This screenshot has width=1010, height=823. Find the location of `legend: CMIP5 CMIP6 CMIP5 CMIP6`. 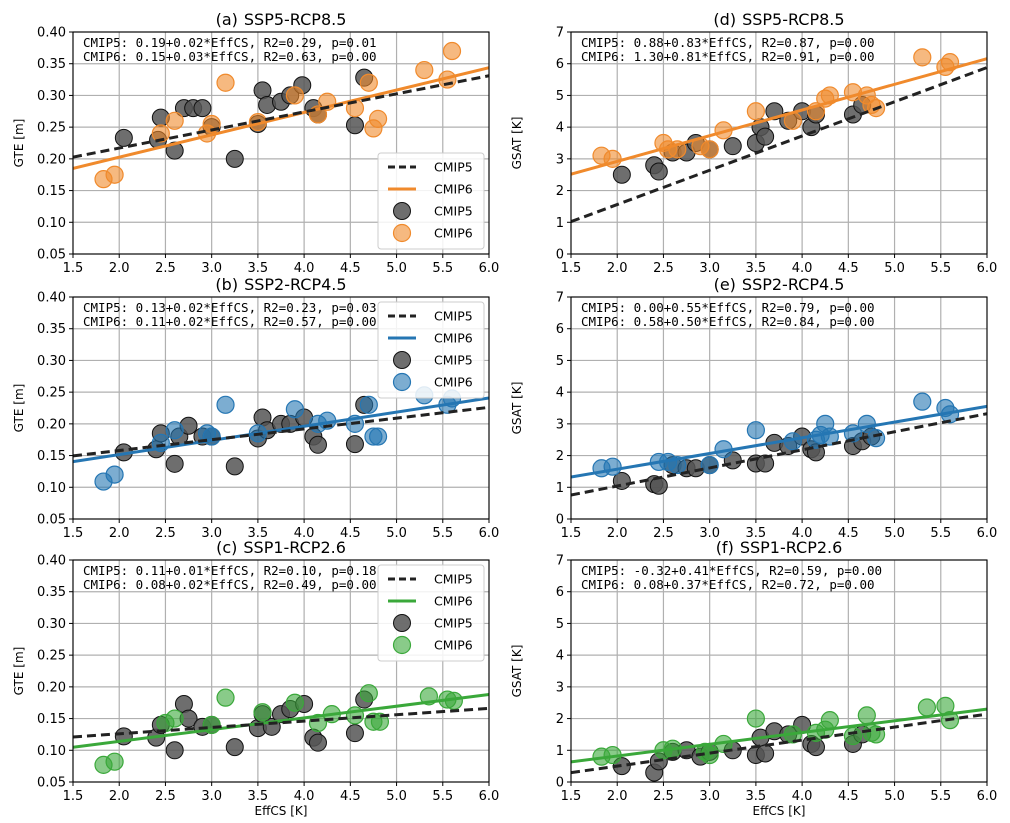

legend: CMIP5 CMIP6 CMIP5 CMIP6 is located at coordinates (431, 613).